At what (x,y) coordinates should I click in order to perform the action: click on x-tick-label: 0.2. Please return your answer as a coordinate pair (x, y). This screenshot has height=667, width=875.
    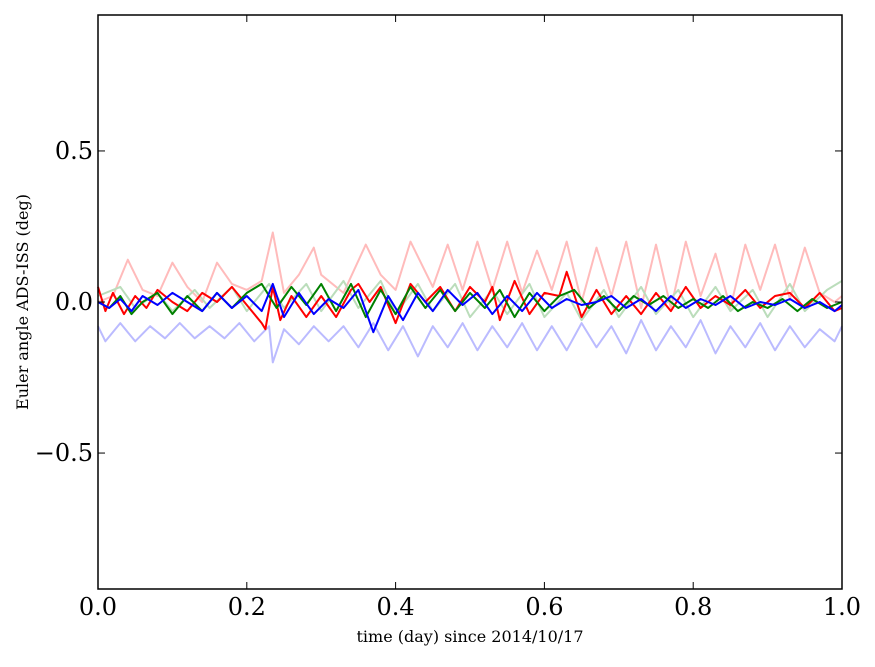
    Looking at the image, I should click on (247, 607).